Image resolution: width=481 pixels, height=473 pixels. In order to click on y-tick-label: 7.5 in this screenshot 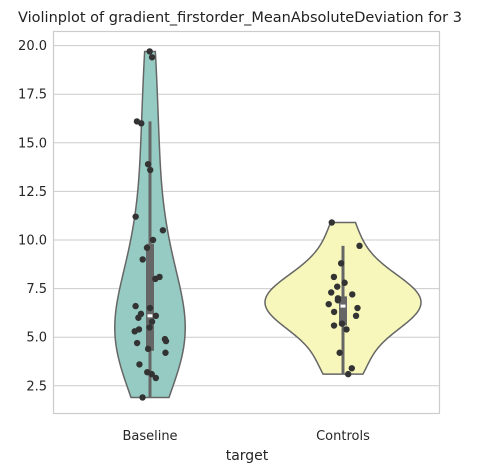, I will do `click(36, 289)`.